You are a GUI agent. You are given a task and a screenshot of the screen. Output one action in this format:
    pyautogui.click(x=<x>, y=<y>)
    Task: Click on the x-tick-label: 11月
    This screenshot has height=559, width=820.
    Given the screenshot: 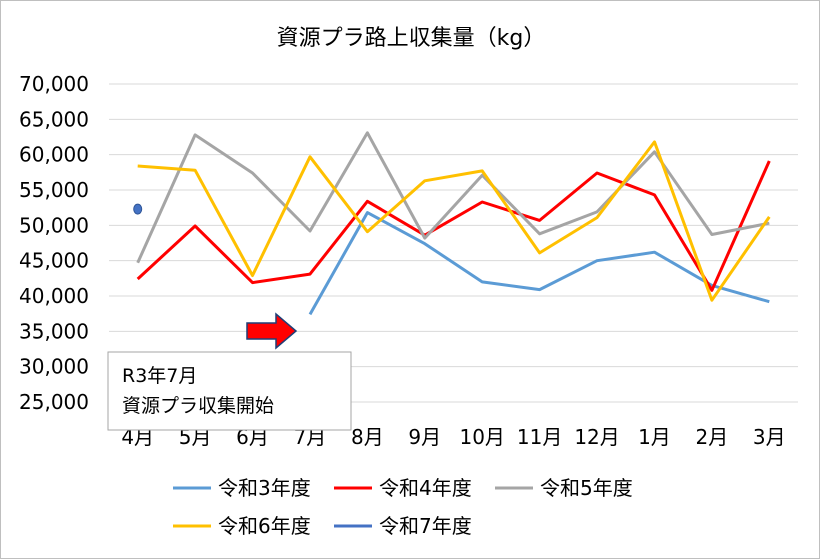 What is the action you would take?
    pyautogui.click(x=539, y=437)
    